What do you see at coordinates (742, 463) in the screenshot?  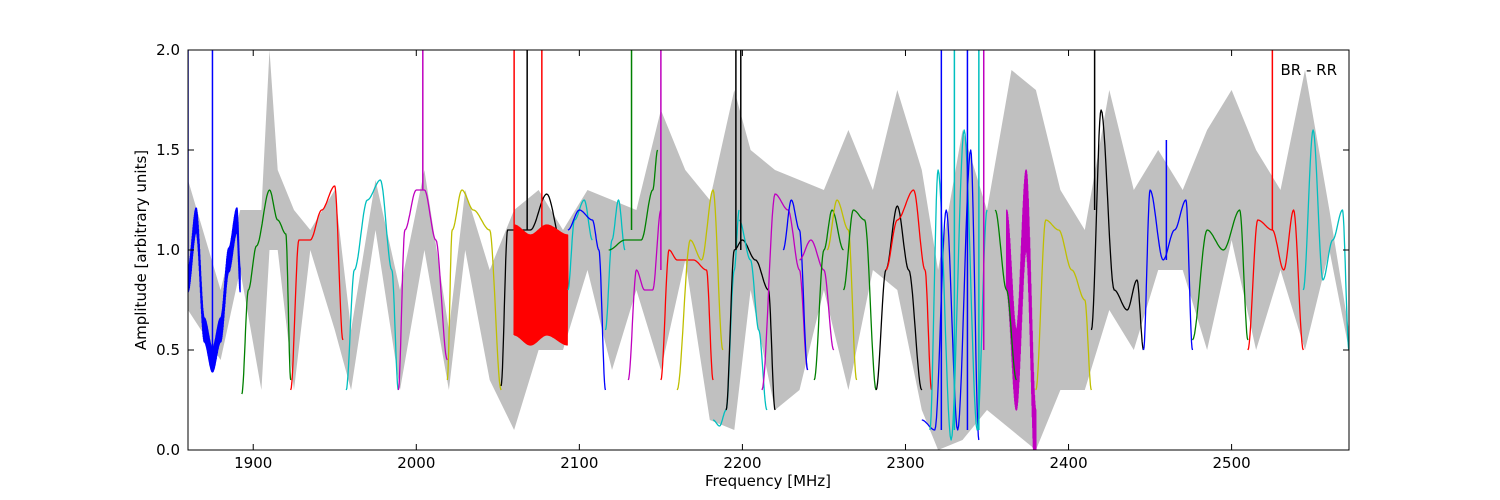 I see `x-tick-label: 2200` at bounding box center [742, 463].